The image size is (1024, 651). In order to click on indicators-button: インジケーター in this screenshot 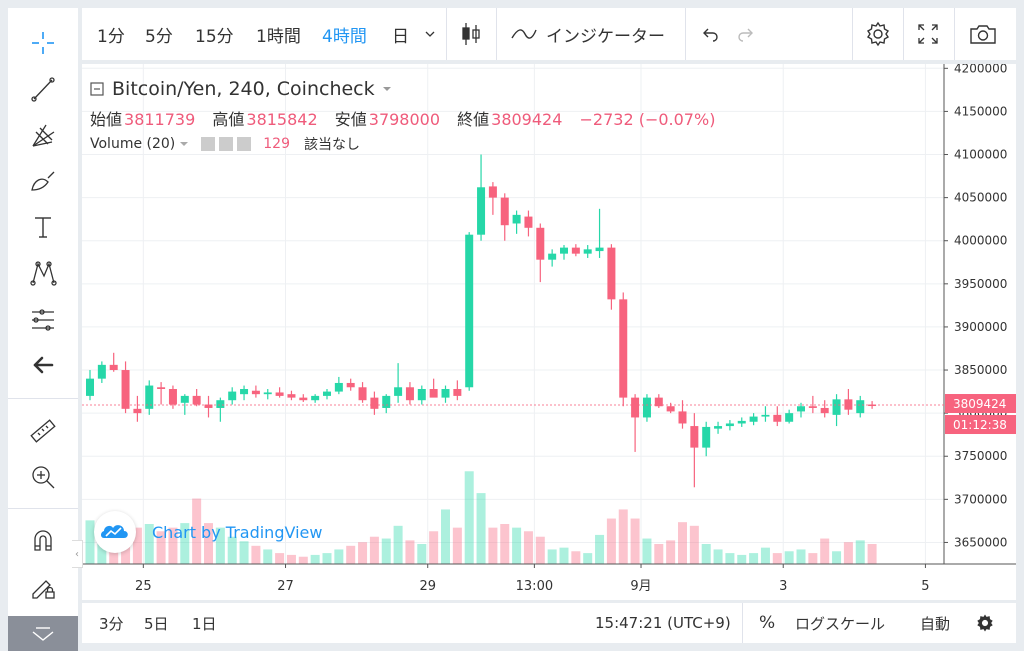, I will do `click(587, 34)`.